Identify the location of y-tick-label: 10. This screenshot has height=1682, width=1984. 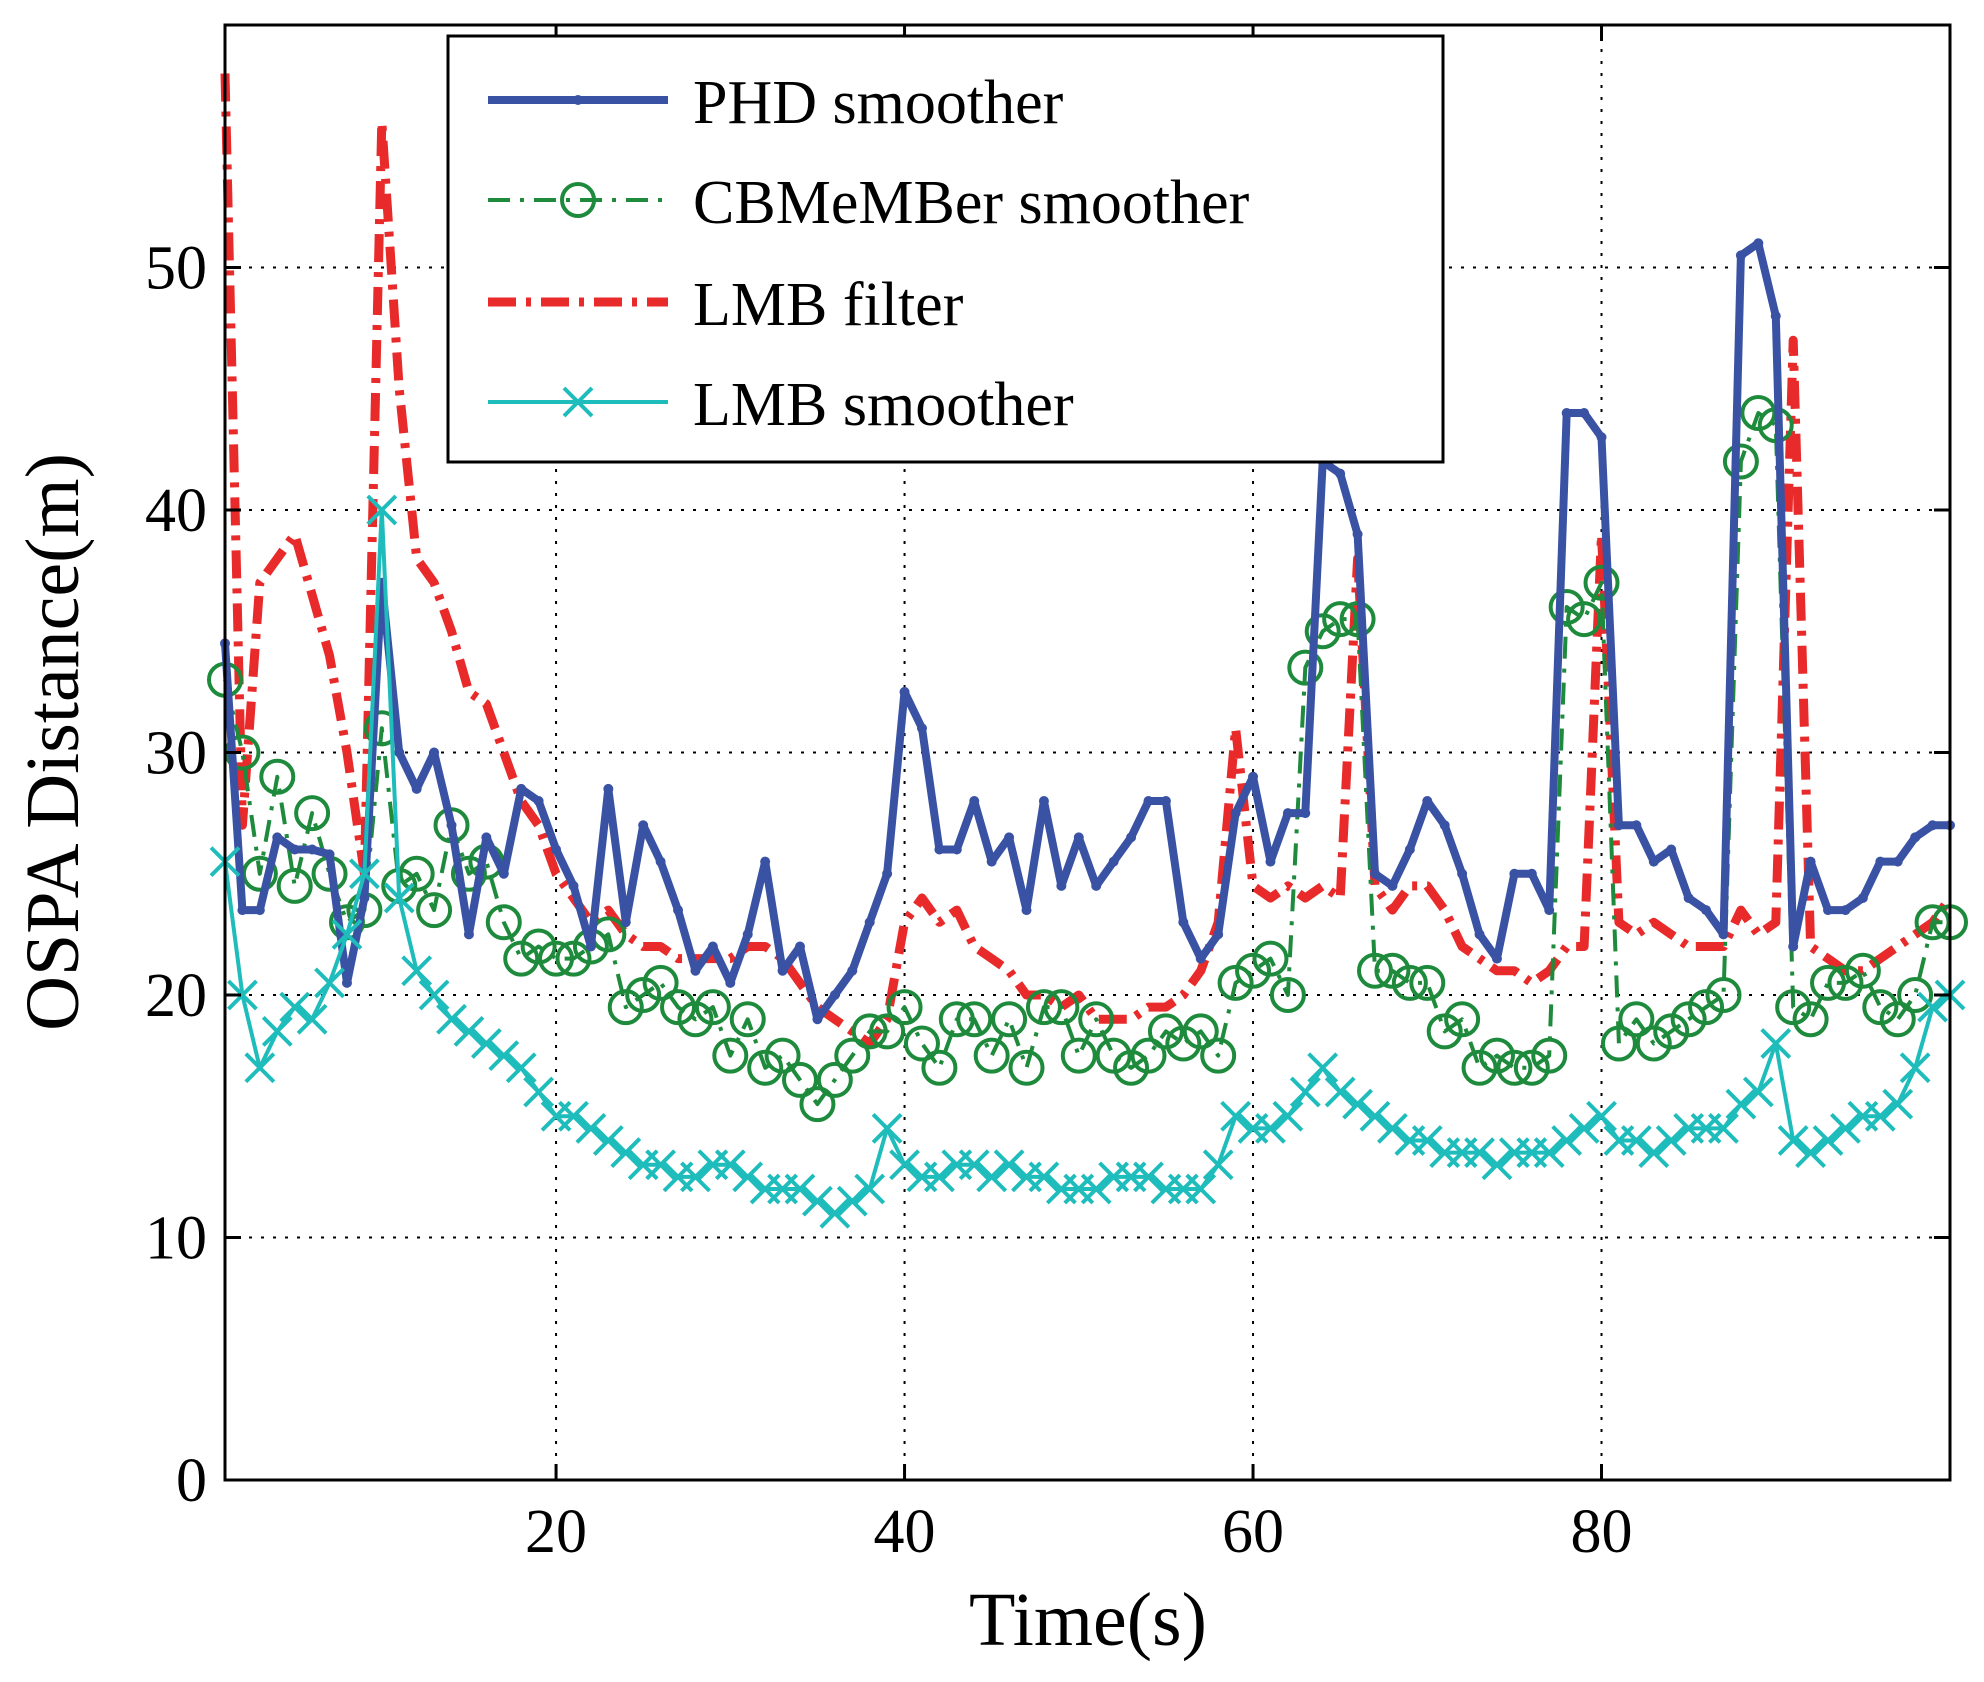
(176, 1239).